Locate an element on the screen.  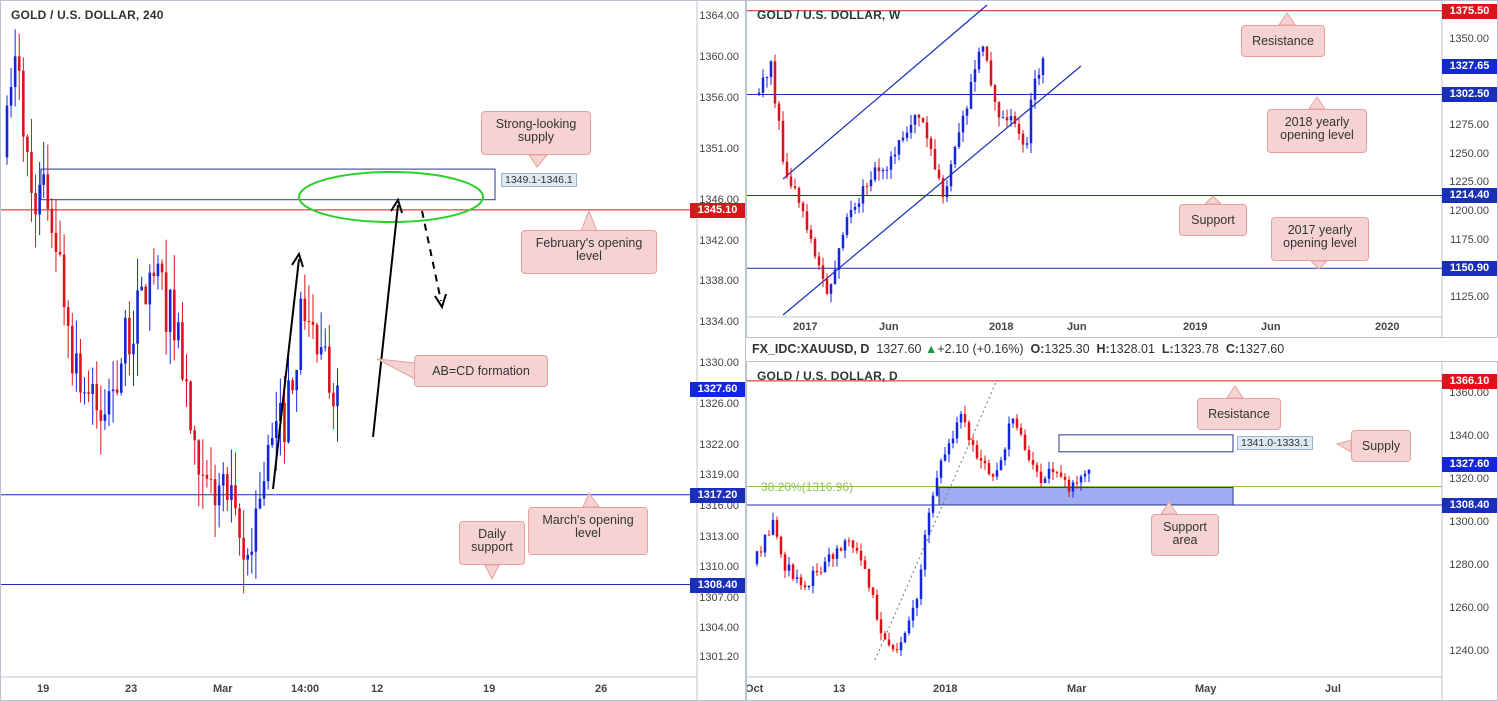
time-tick-label: Oct is located at coordinates (755, 689).